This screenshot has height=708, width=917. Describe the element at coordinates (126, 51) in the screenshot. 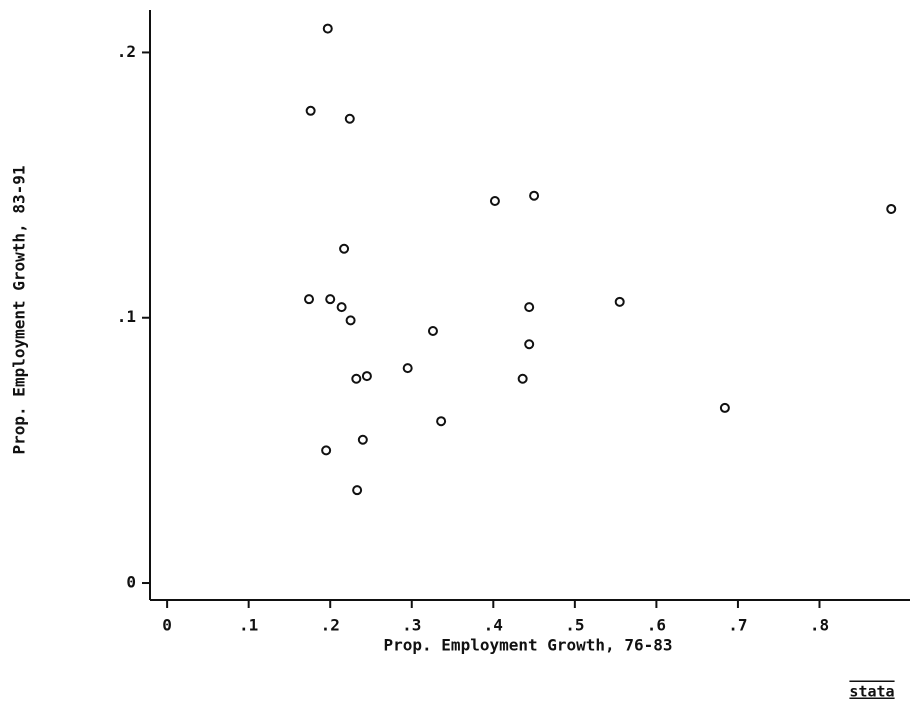

I see `y-tick-label: .2` at that location.